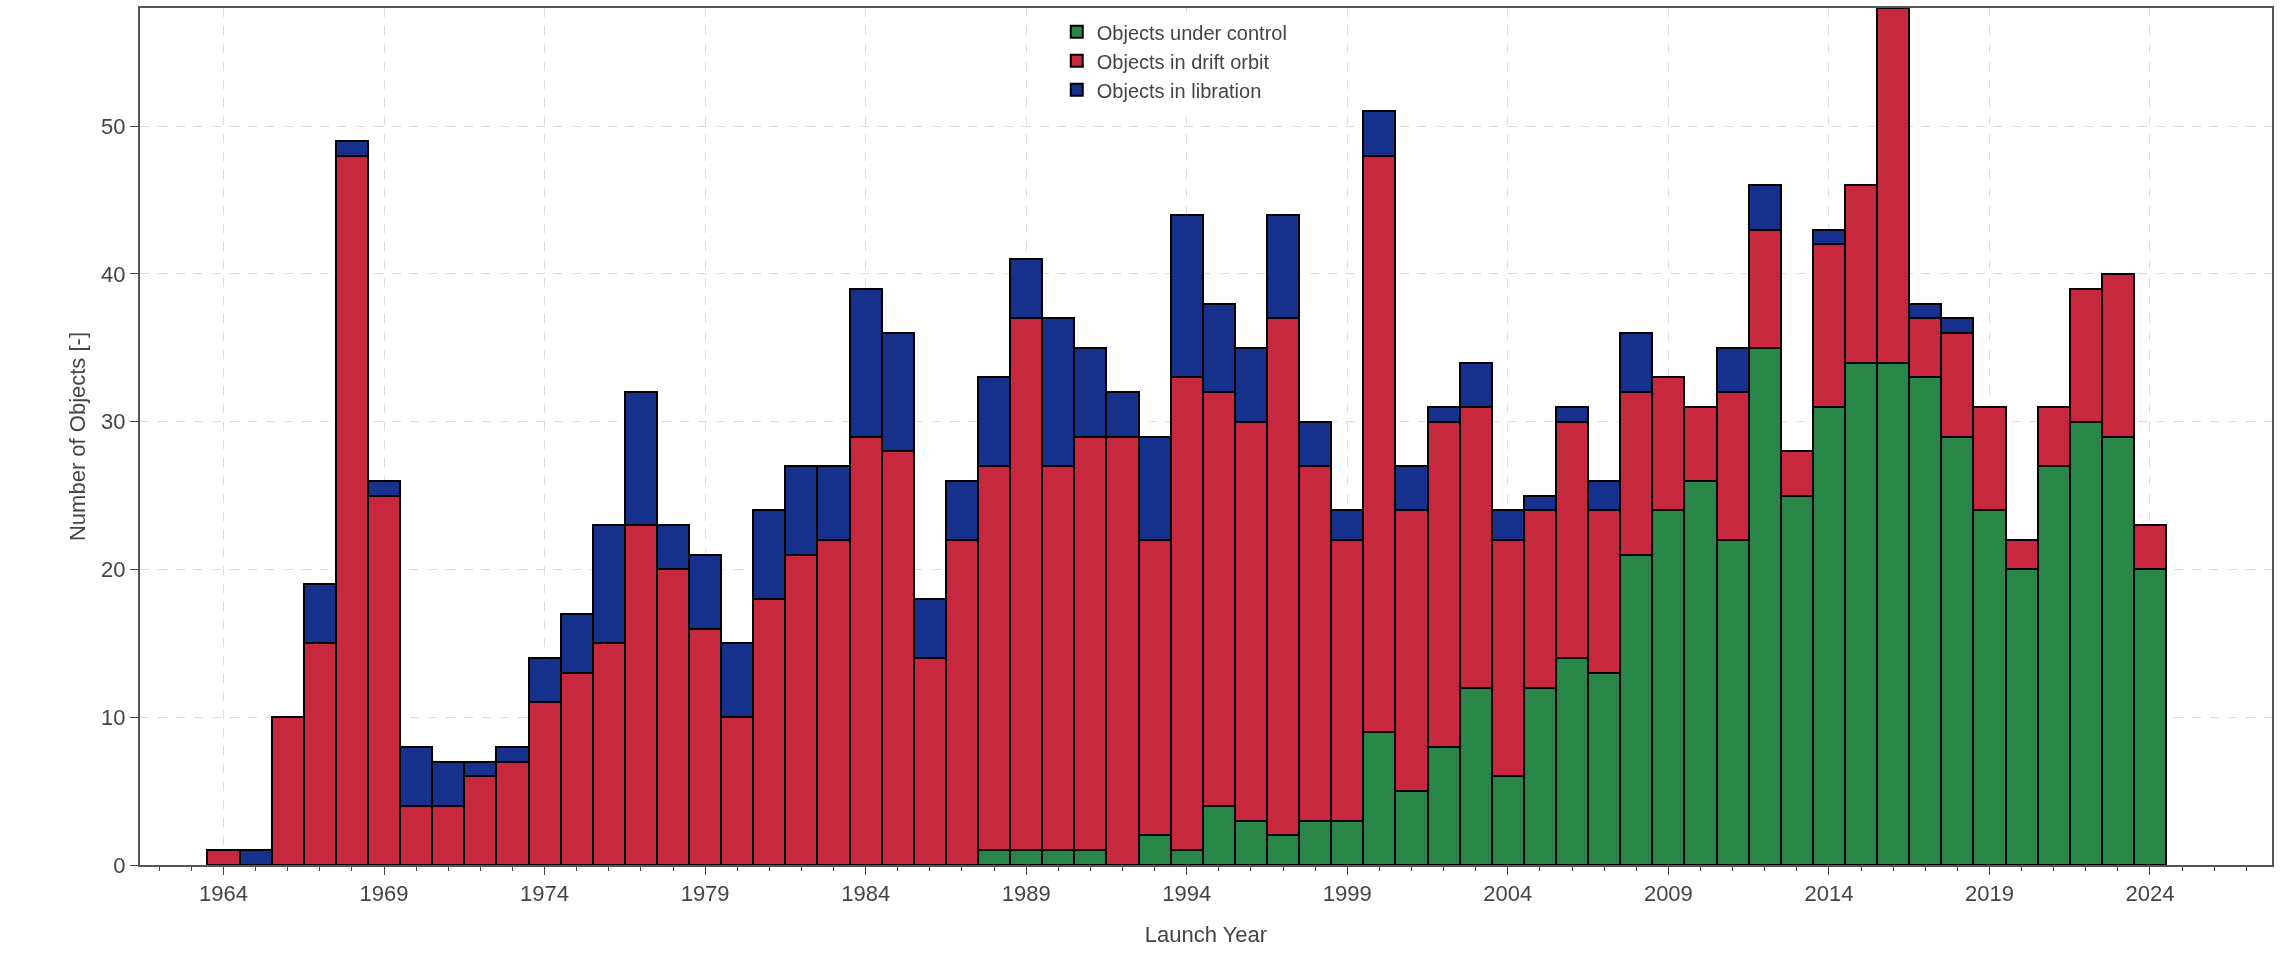 This screenshot has height=960, width=2284. Describe the element at coordinates (1347, 894) in the screenshot. I see `x-tick-label: 1999` at that location.